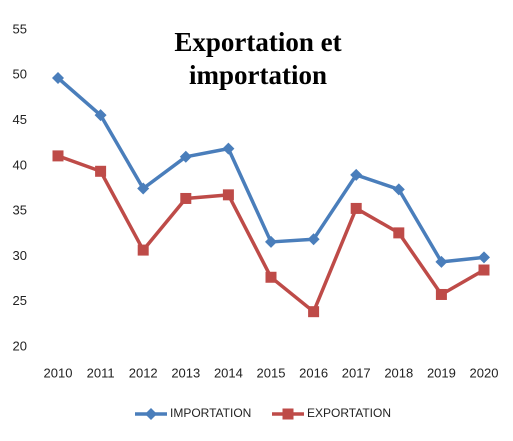 This screenshot has height=441, width=513. Describe the element at coordinates (258, 59) in the screenshot. I see `chart-title: Exportation et importation` at that location.